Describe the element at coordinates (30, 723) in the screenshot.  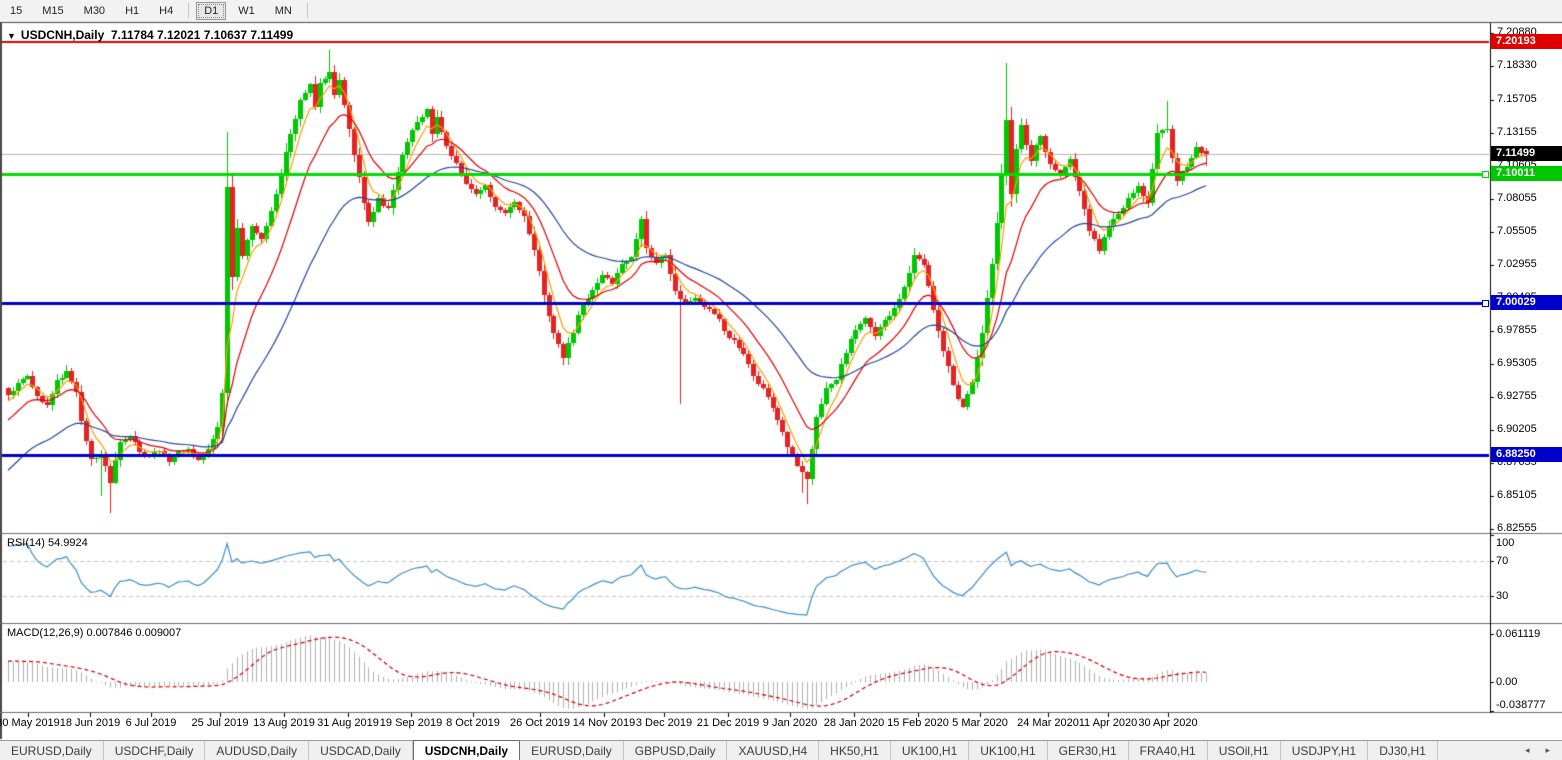
I see `date-label: 30 May 2019` at that location.